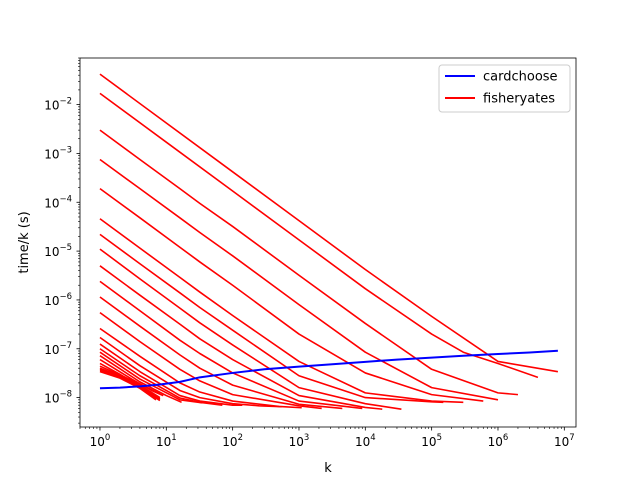 The height and width of the screenshot is (480, 640). I want to click on legend-label-fisheryates: fisheryates, so click(519, 99).